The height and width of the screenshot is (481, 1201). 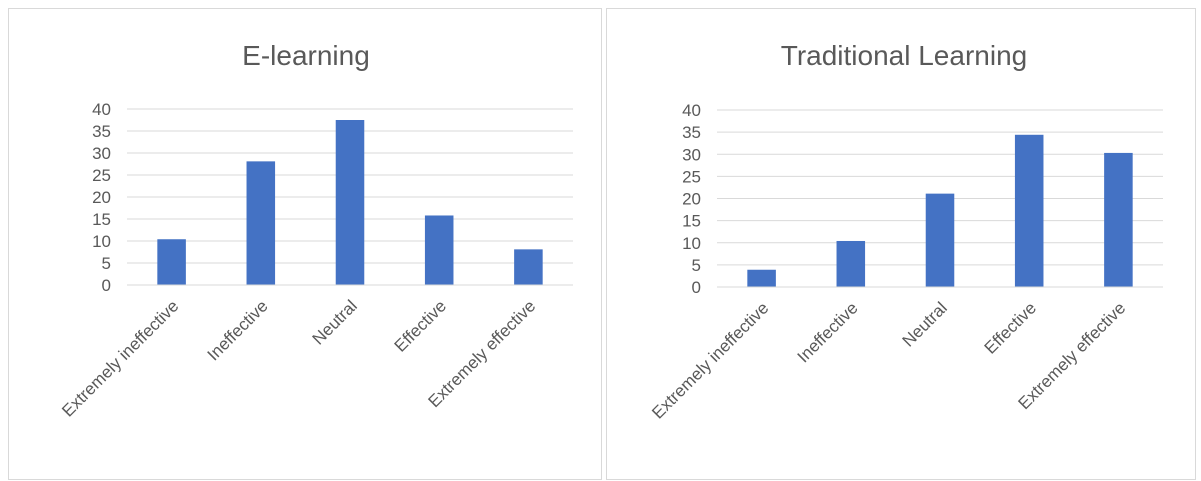 I want to click on chart-title: E-learning, so click(x=306, y=55).